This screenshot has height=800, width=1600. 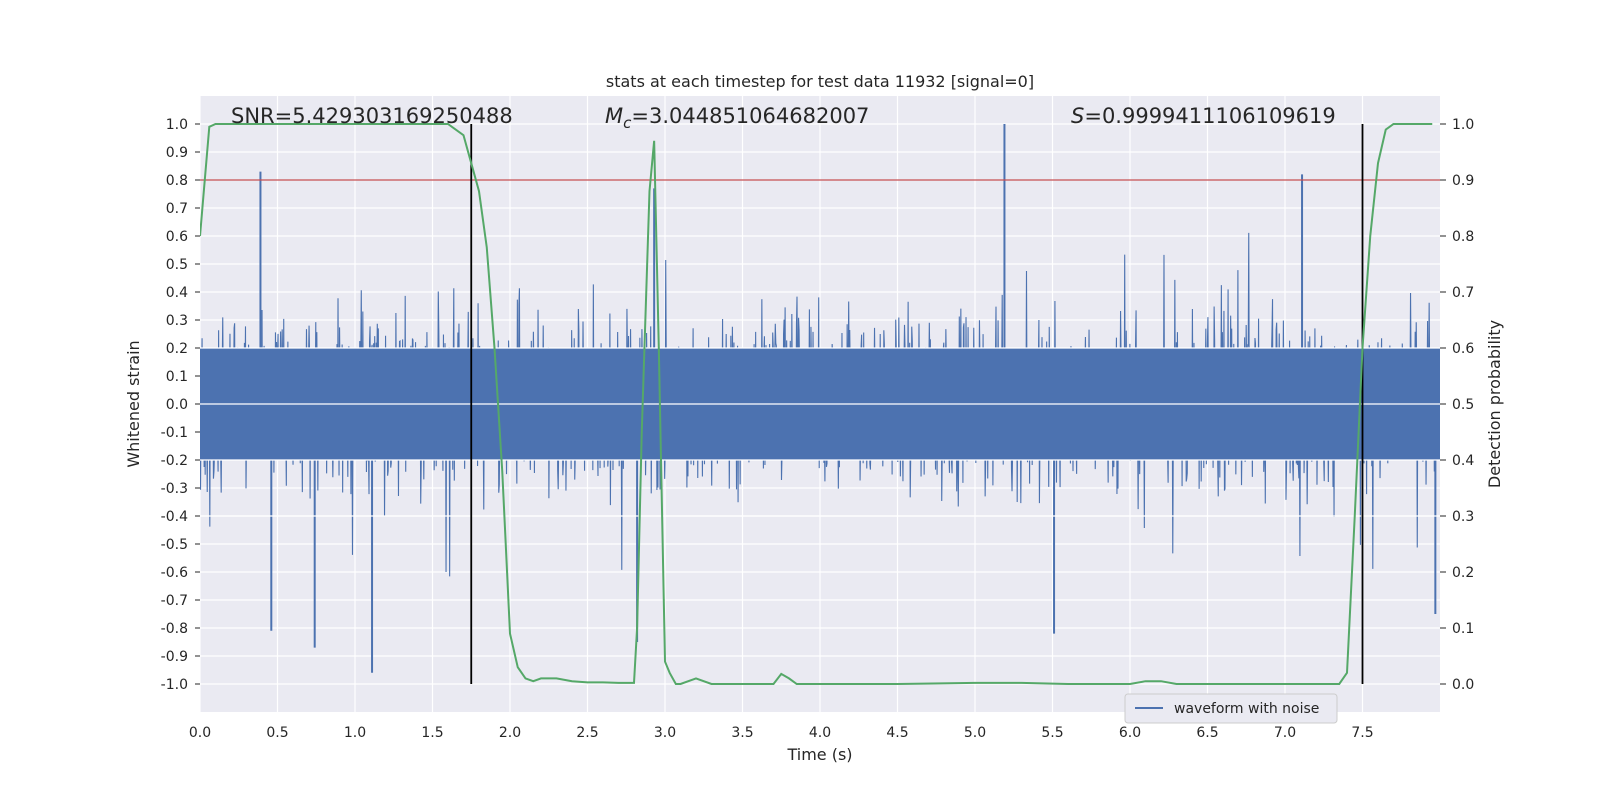 I want to click on y-tick-label: -0.1, so click(x=174, y=433).